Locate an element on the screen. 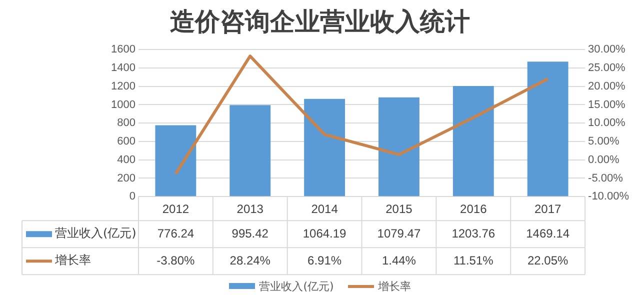  data-label: 1064.19 is located at coordinates (324, 233).